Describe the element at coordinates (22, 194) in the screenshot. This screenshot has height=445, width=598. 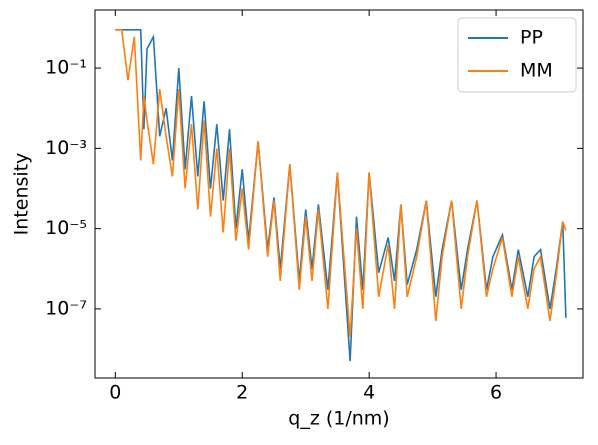
I see `y-axis-label: Intensity` at that location.